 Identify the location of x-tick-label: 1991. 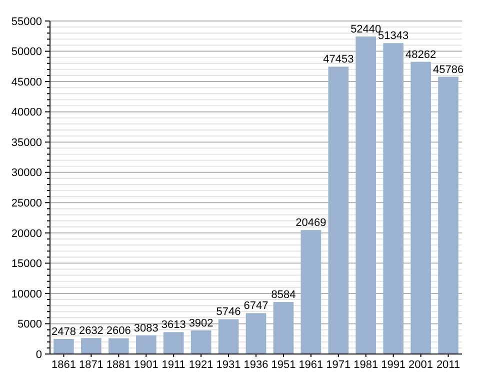
(393, 365).